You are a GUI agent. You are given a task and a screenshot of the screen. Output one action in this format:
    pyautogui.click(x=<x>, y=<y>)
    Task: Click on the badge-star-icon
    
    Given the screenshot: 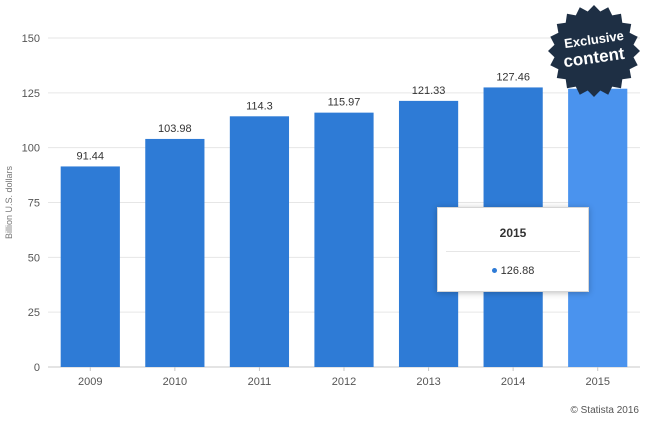 What is the action you would take?
    pyautogui.click(x=594, y=51)
    